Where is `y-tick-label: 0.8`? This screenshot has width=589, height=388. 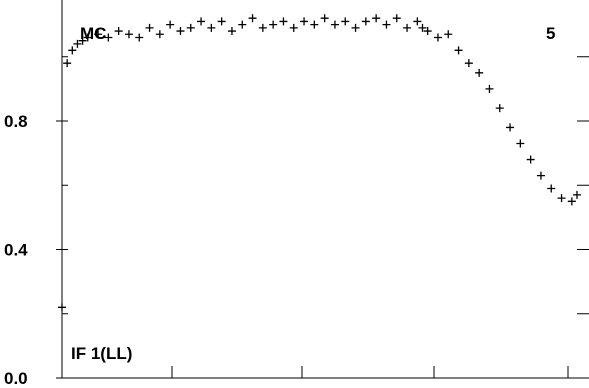
y-tick-label: 0.8 is located at coordinates (16, 121).